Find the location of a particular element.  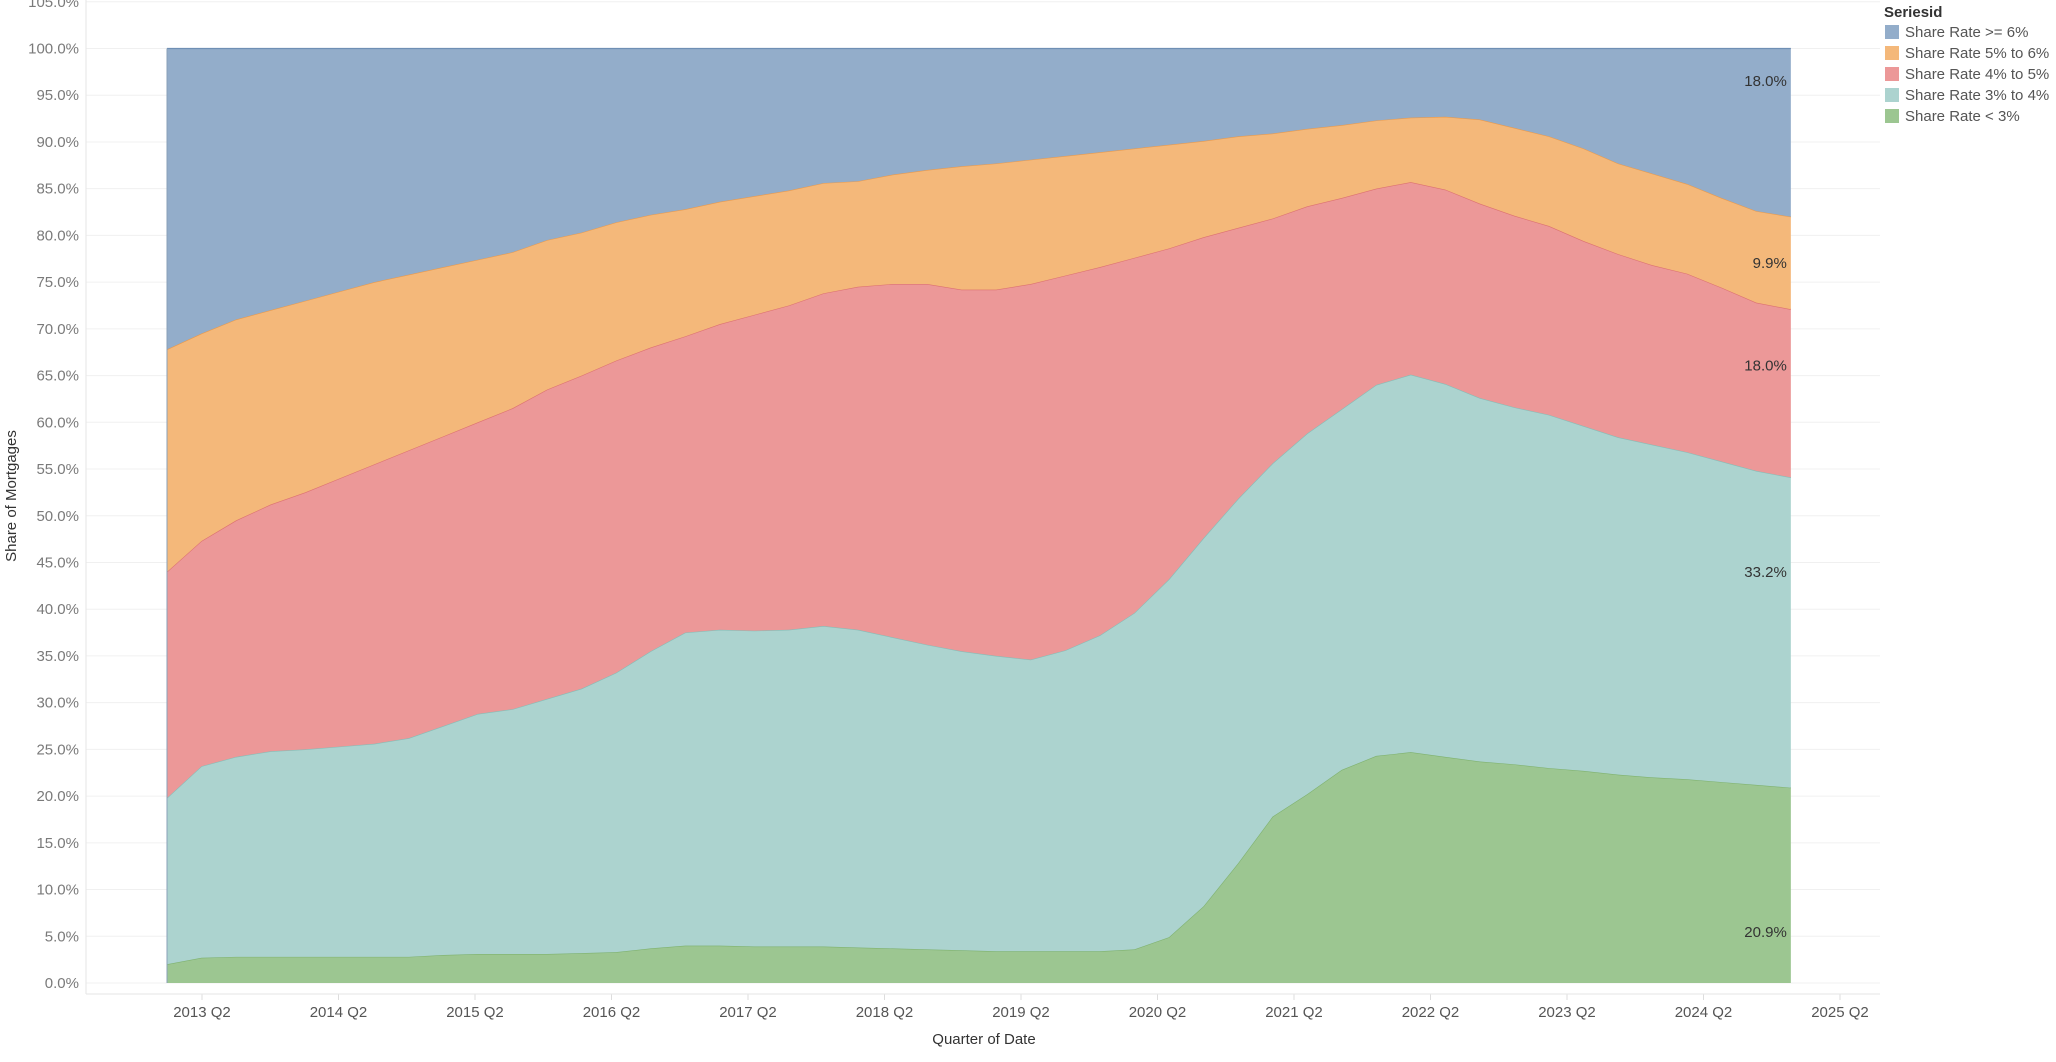

y-tick-label: 90.0% is located at coordinates (57, 142).